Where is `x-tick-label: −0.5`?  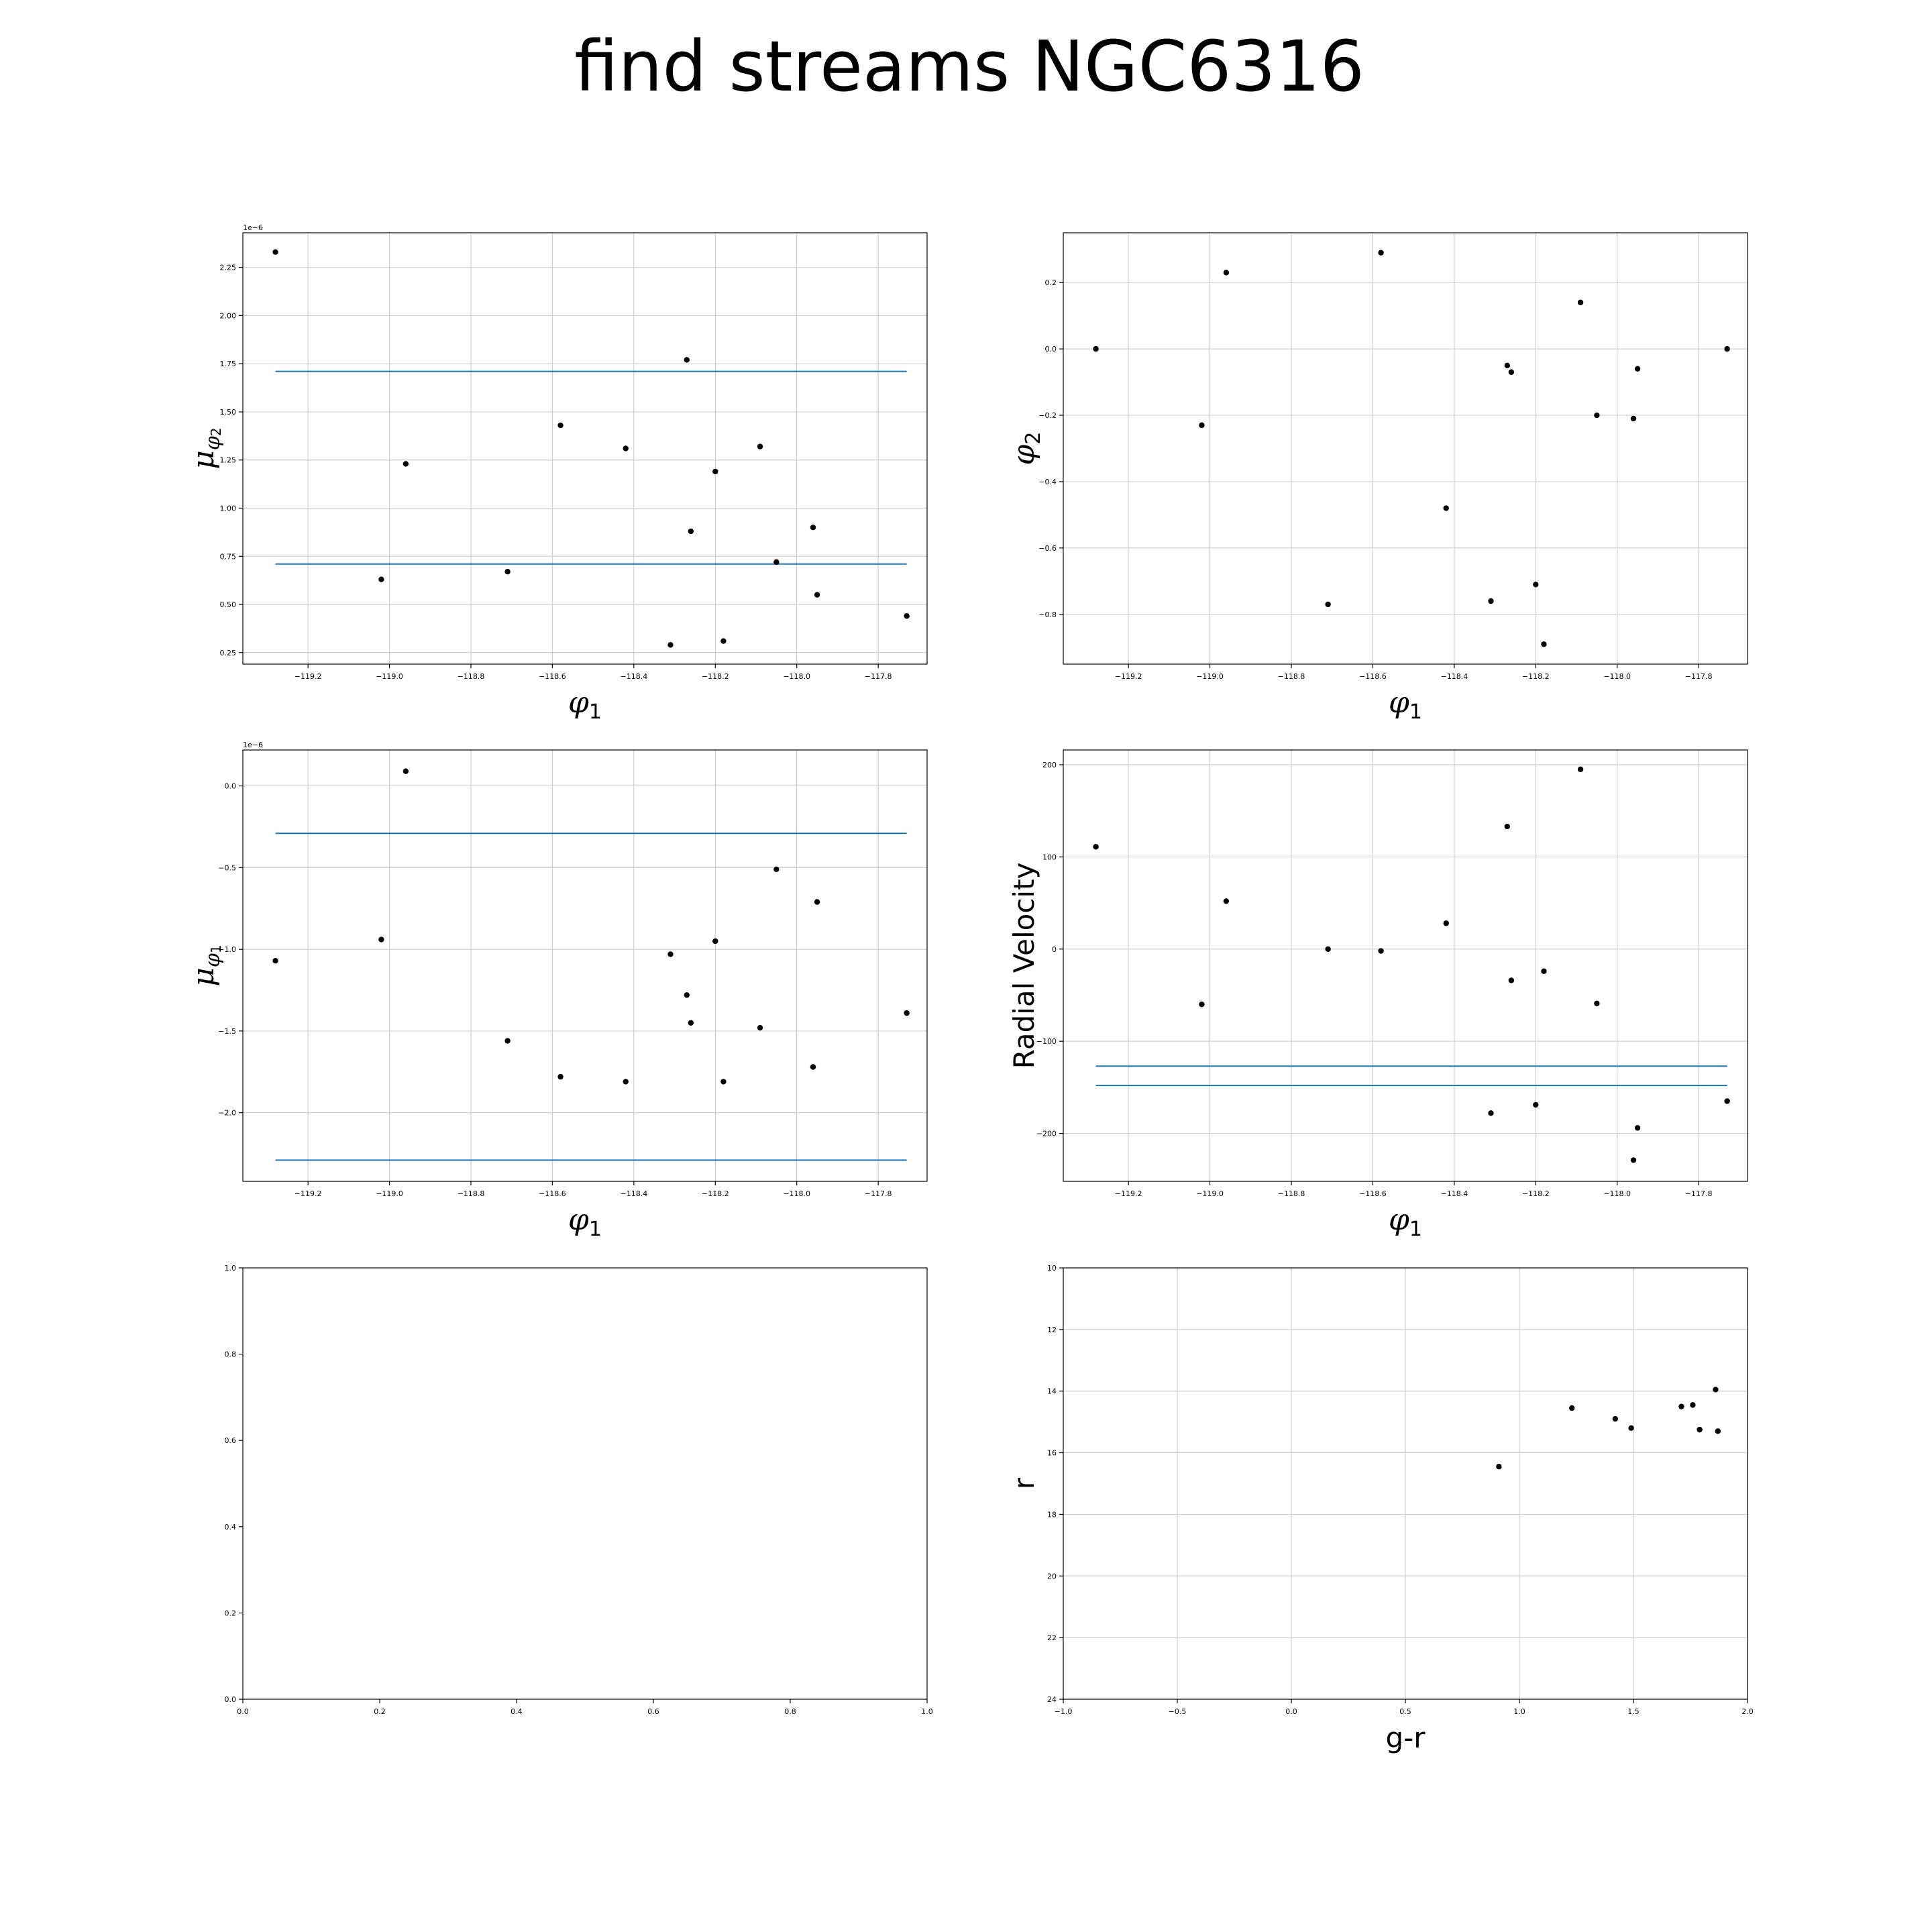 x-tick-label: −0.5 is located at coordinates (1178, 1711).